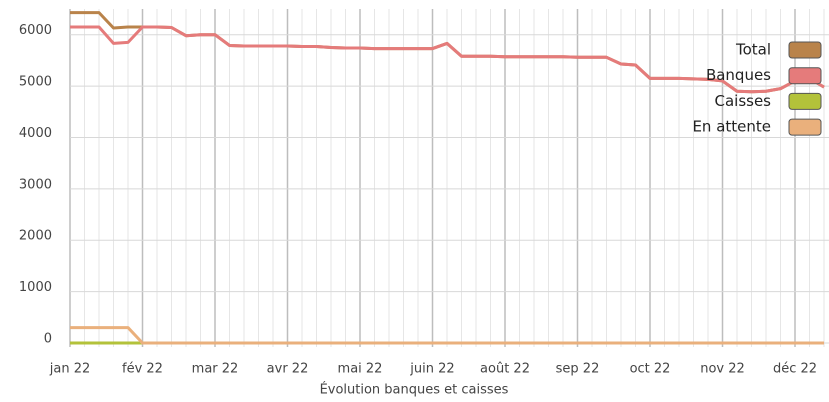 Image resolution: width=829 pixels, height=402 pixels. What do you see at coordinates (757, 88) in the screenshot?
I see `legend: Total Banques Caisses En attente` at bounding box center [757, 88].